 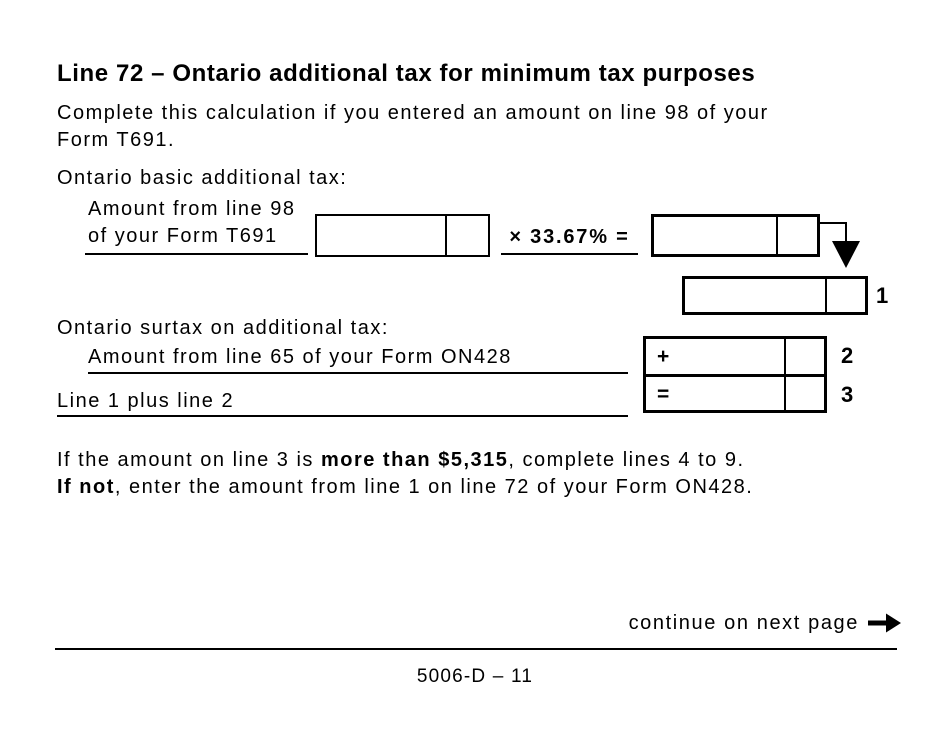 I want to click on amount-box-lines2-3: + =, so click(x=735, y=374).